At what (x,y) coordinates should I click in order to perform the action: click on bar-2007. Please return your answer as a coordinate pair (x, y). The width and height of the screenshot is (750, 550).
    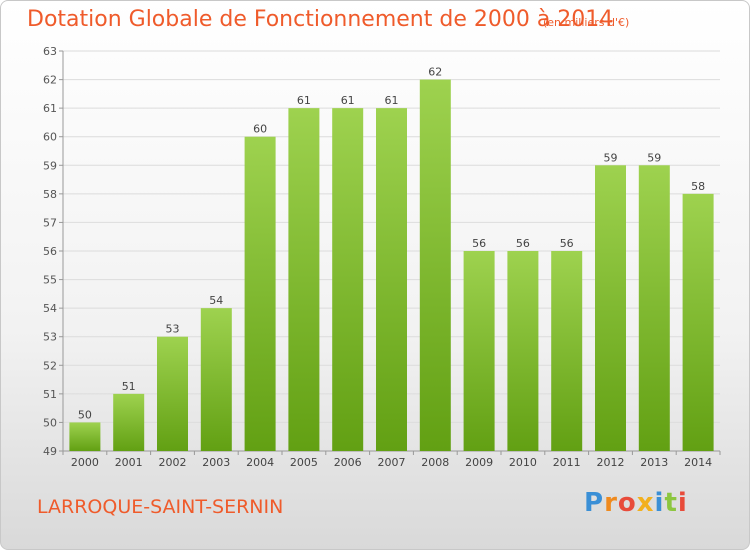
    Looking at the image, I should click on (391, 280).